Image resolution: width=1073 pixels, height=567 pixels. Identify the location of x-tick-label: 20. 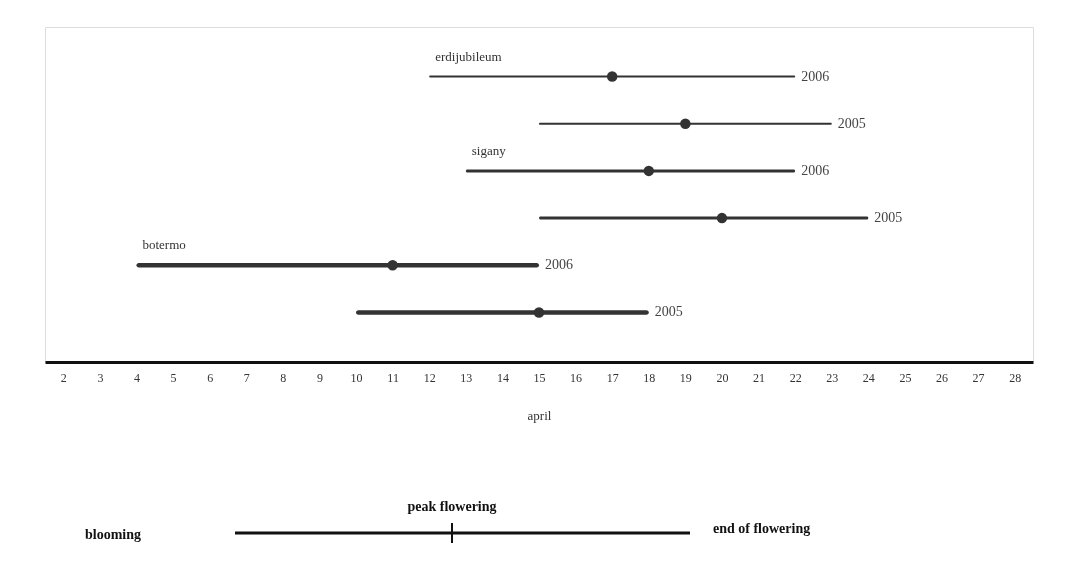
(722, 377).